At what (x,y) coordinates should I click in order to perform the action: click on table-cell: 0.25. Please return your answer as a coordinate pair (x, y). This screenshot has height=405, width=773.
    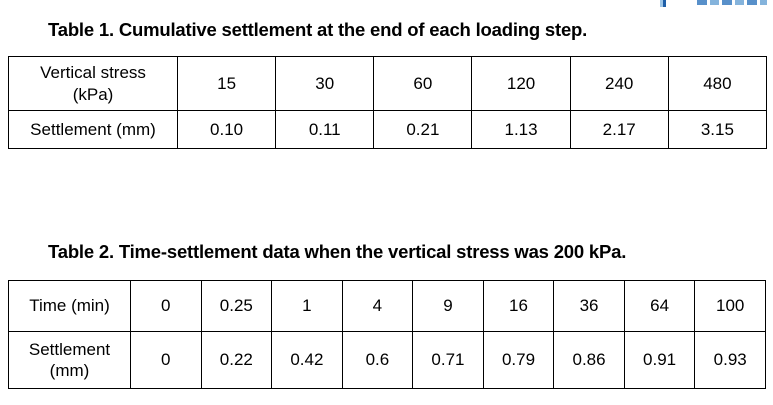
    Looking at the image, I should click on (236, 306).